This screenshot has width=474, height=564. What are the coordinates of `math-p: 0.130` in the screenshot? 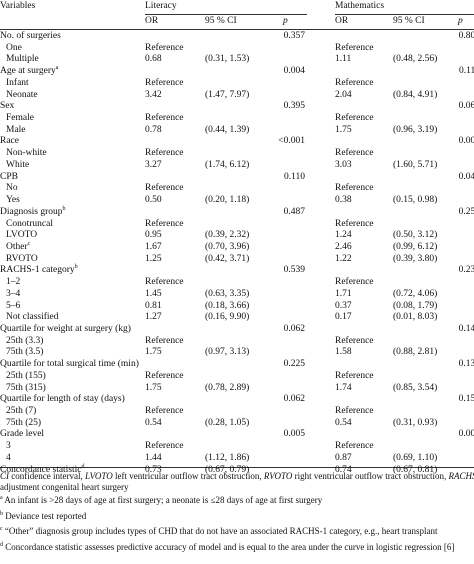 It's located at (466, 364).